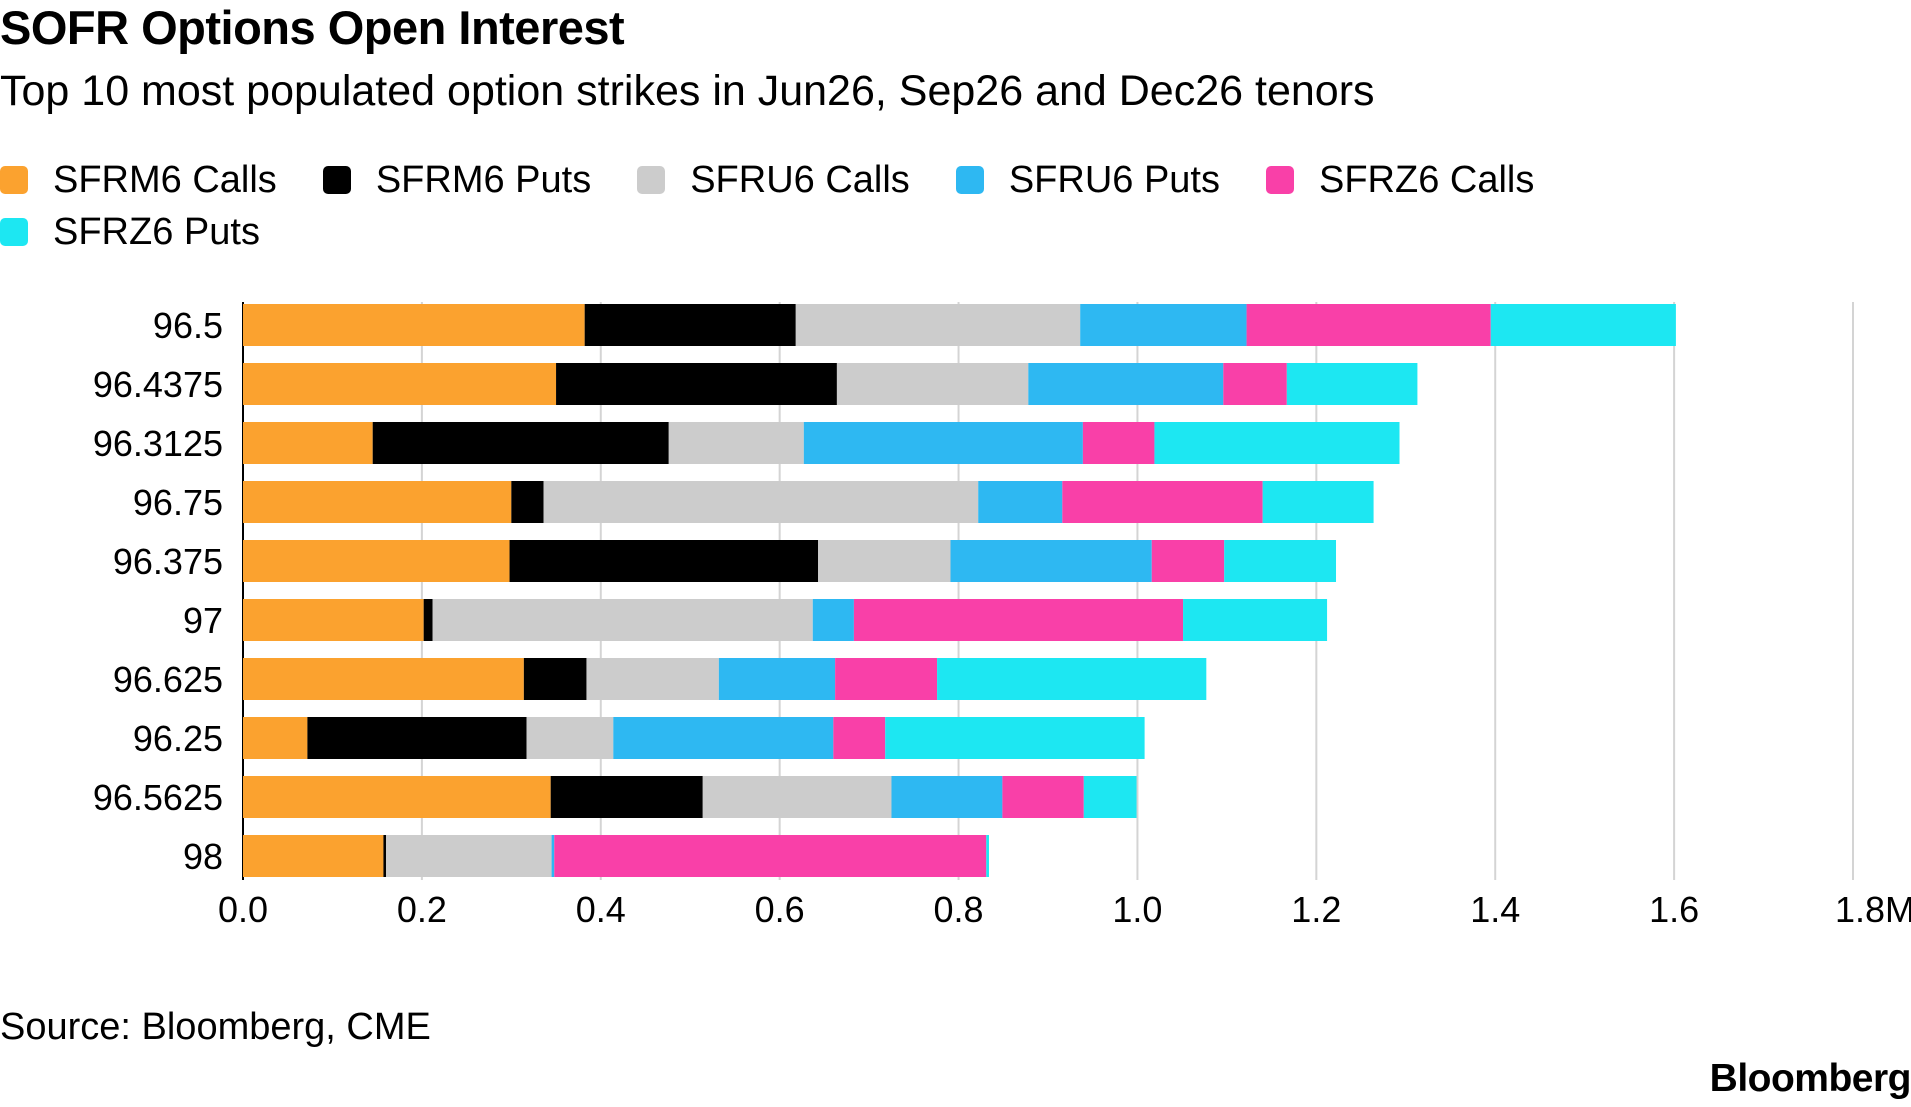 The height and width of the screenshot is (1107, 1911). I want to click on x-tick-label: 1.6, so click(1674, 909).